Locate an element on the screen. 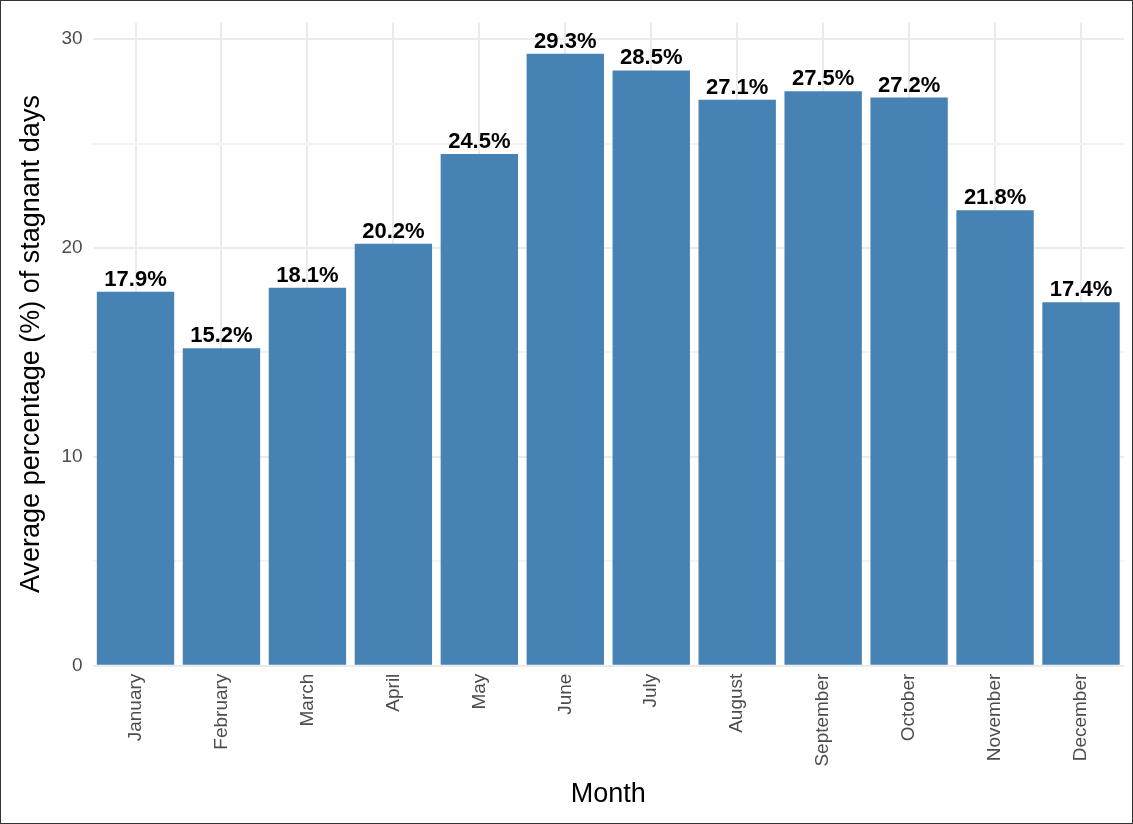  x-tick-label: May is located at coordinates (478, 691).